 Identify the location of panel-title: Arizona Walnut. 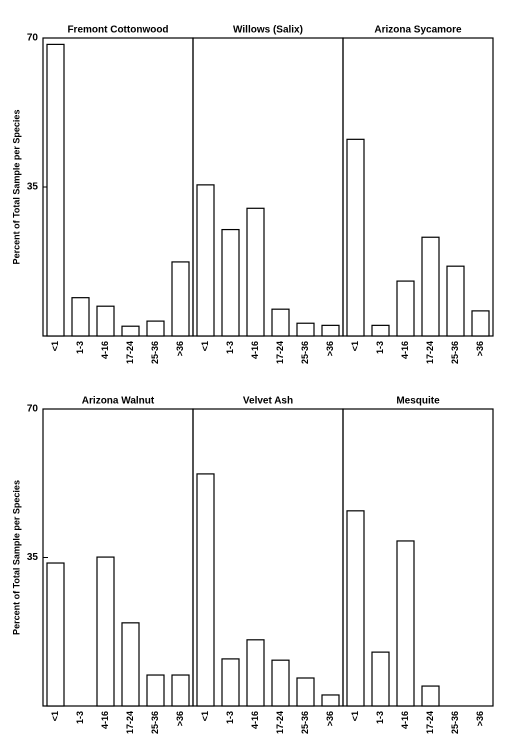
(118, 401).